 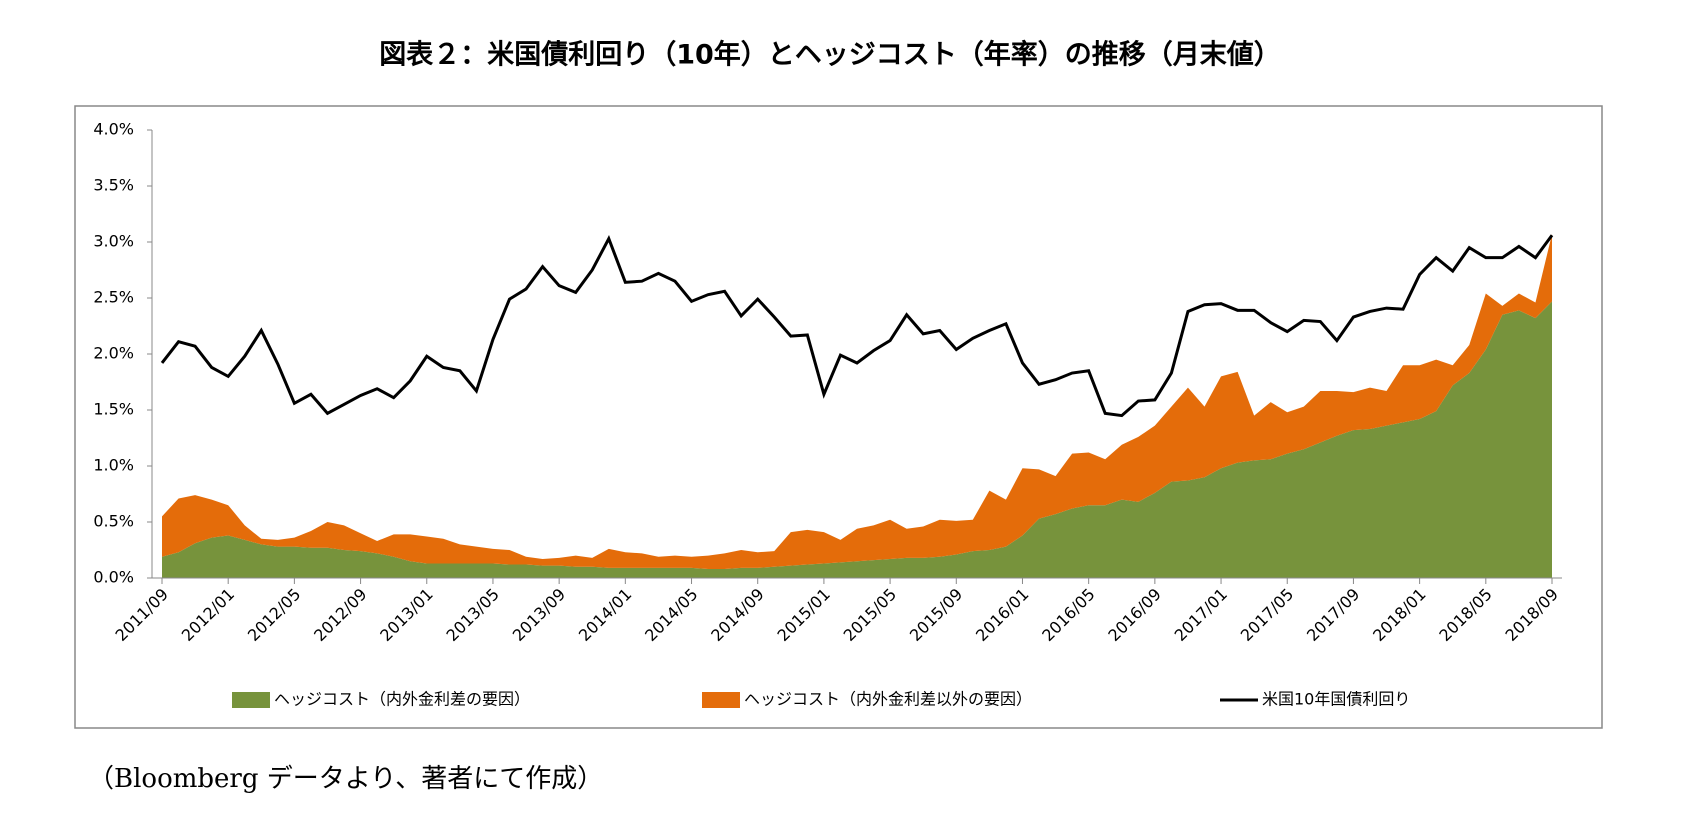 What do you see at coordinates (274, 615) in the screenshot?
I see `x-tick-label: 2012/05` at bounding box center [274, 615].